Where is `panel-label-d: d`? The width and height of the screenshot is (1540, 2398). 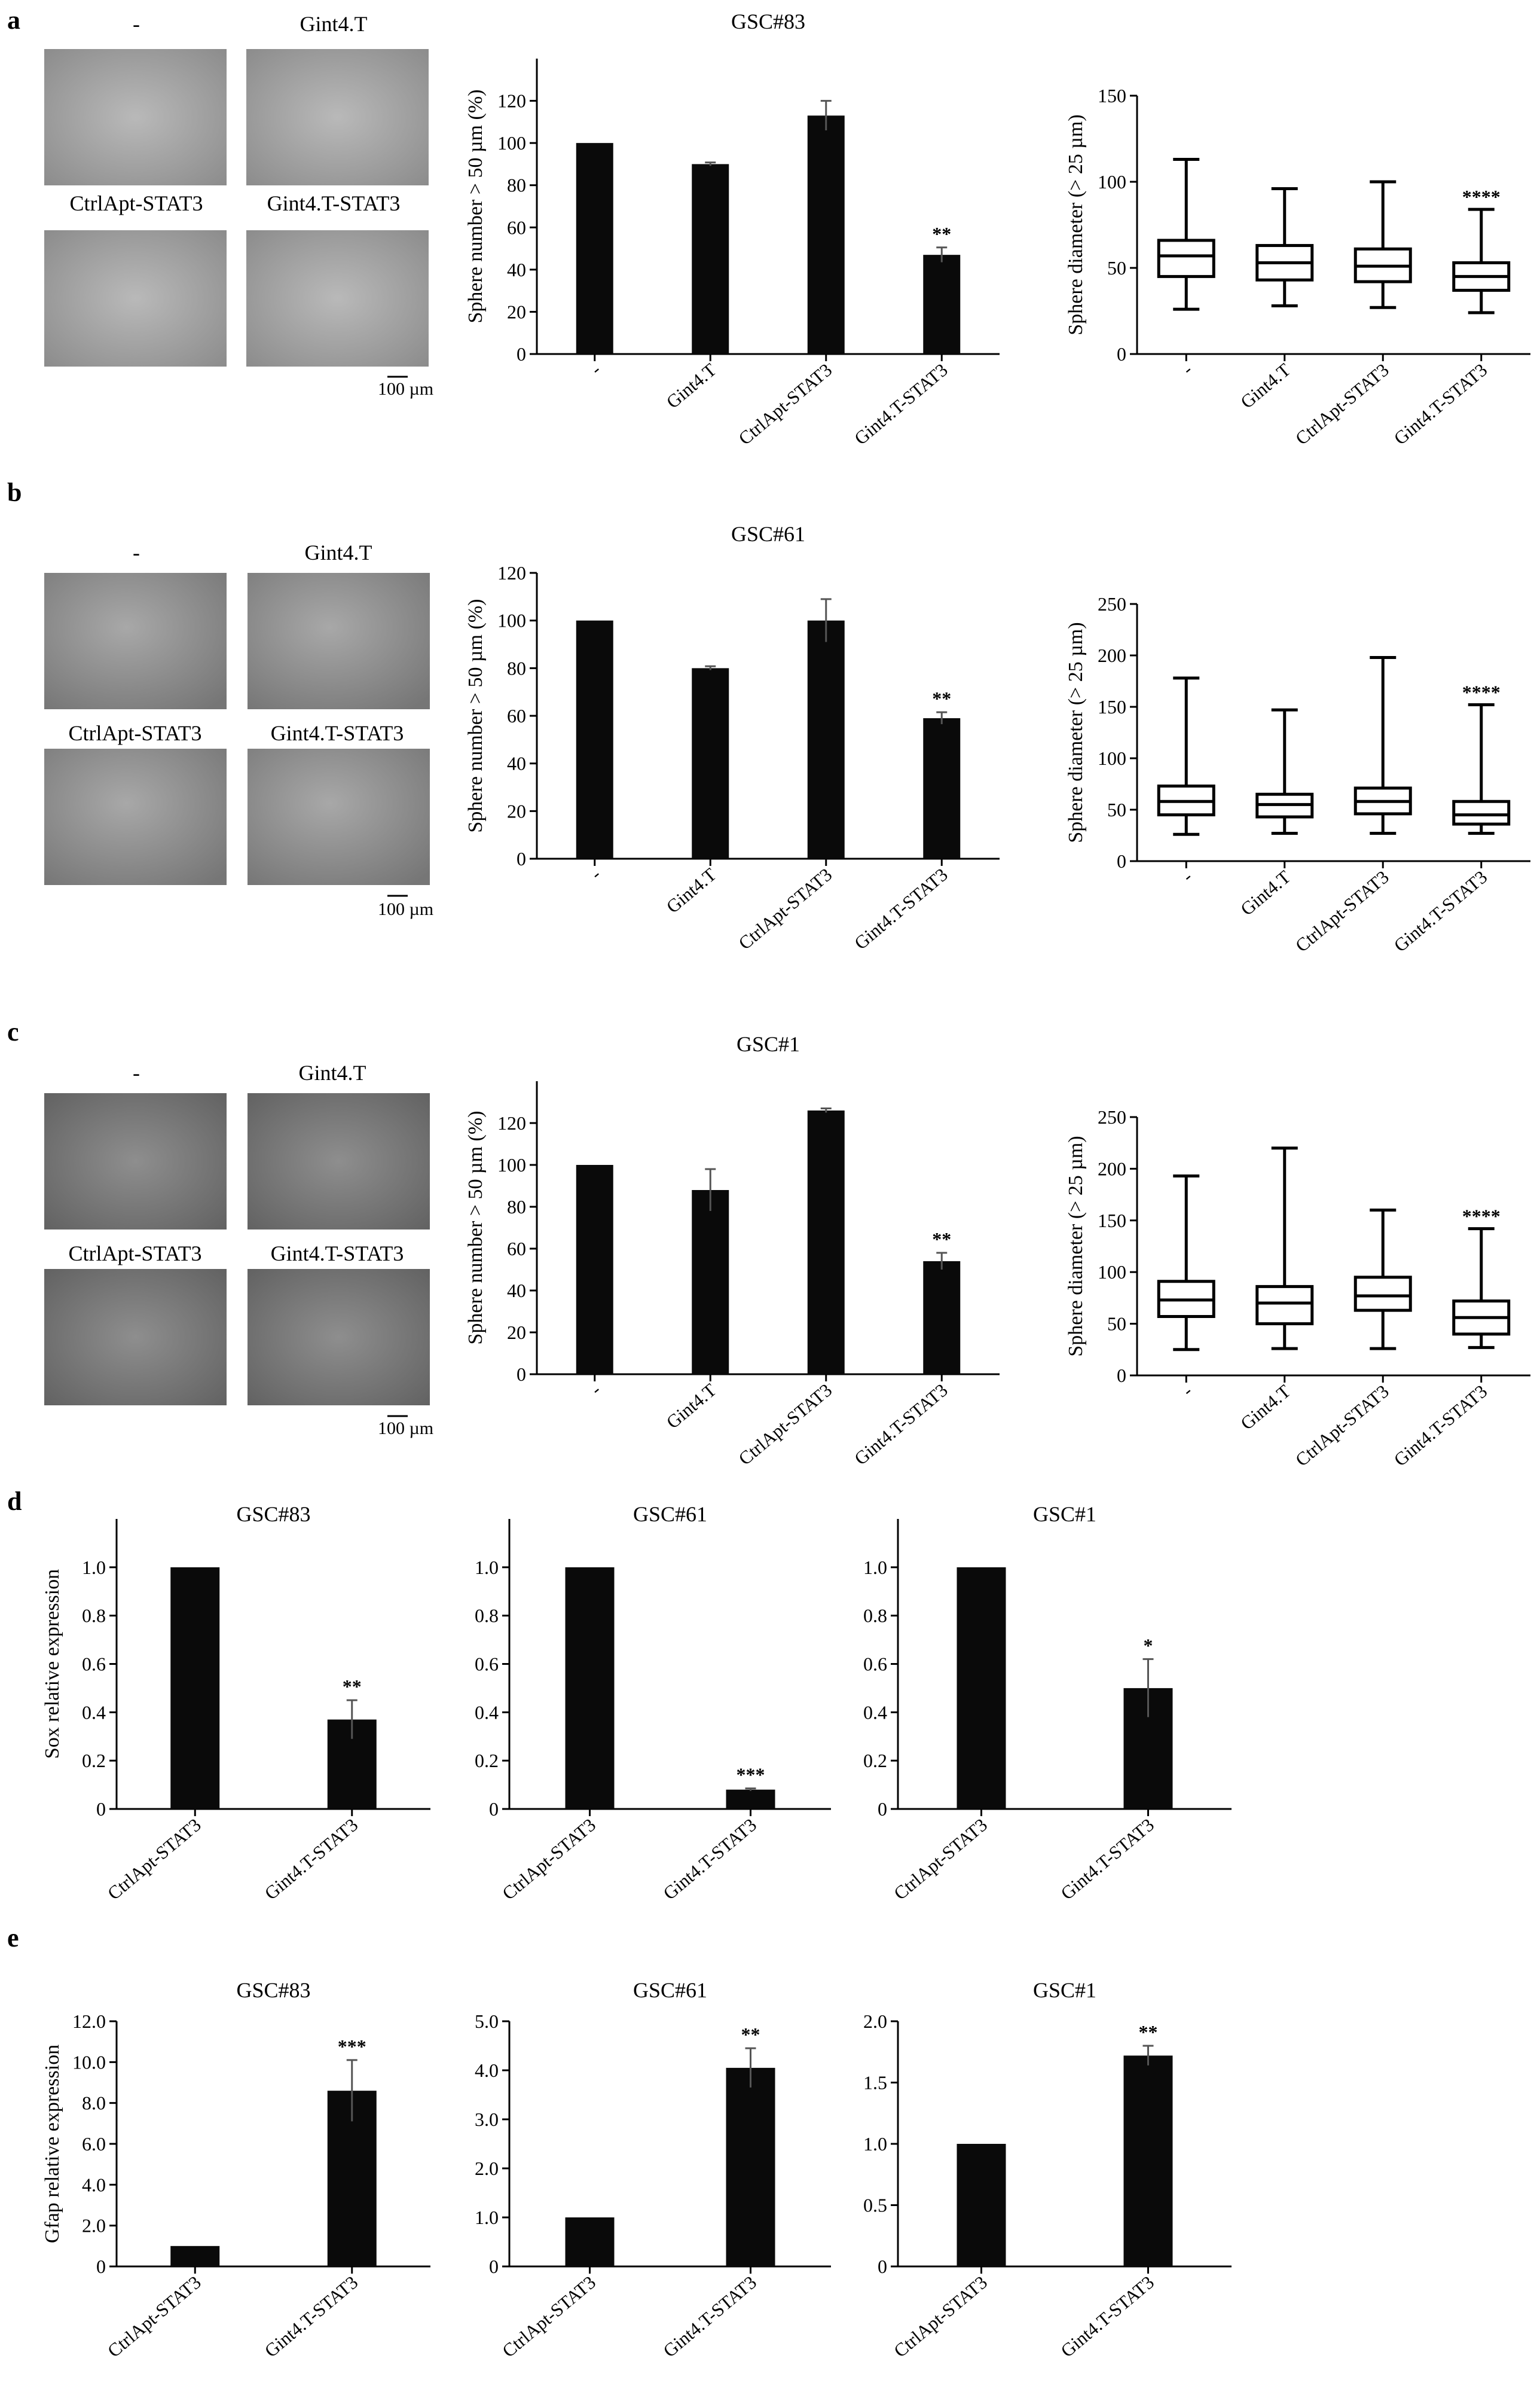
panel-label-d: d is located at coordinates (14, 1501).